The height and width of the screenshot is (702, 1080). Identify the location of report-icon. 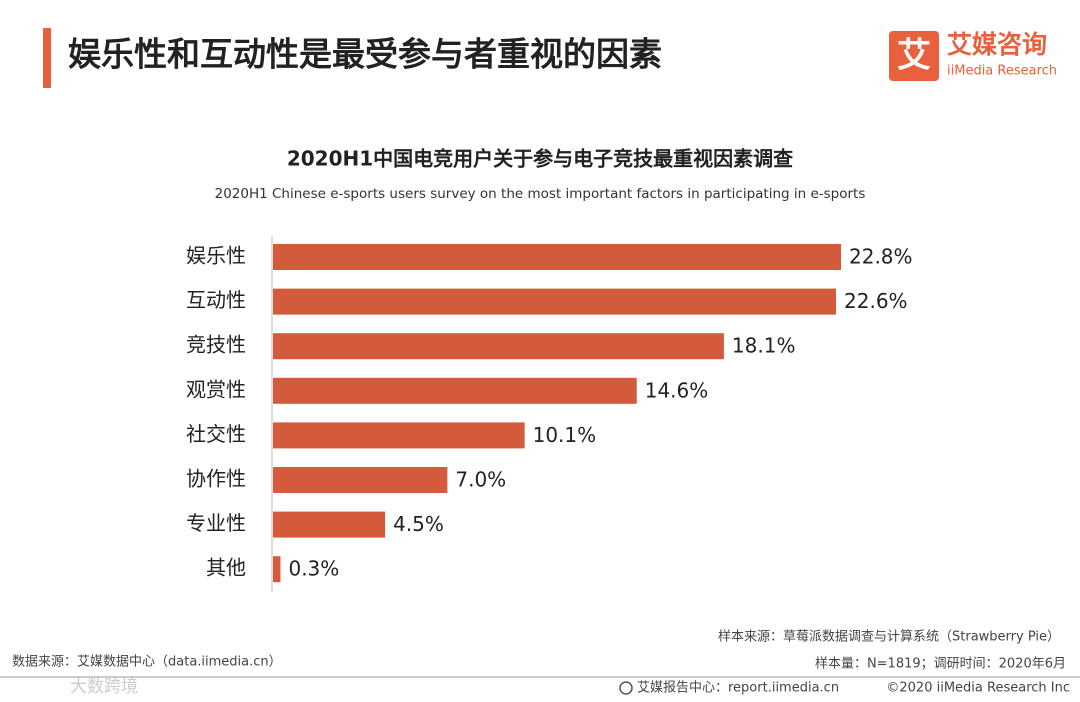
(626, 688).